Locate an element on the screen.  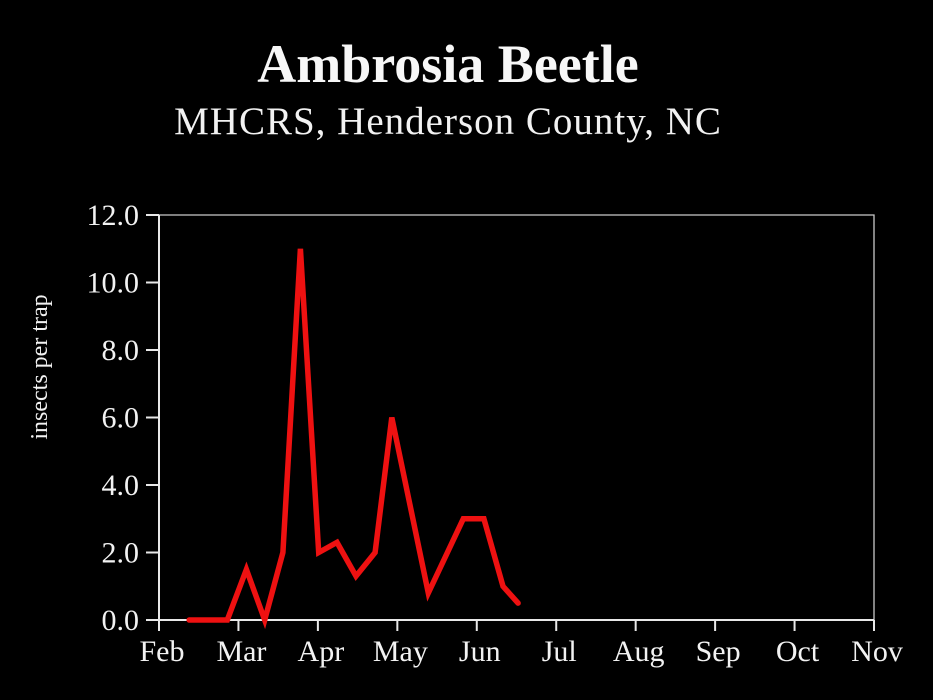
x-tick-label: Jun is located at coordinates (480, 651).